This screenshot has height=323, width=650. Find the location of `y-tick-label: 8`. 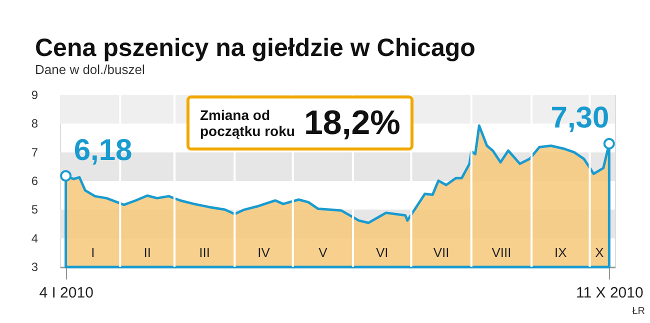

y-tick-label: 8 is located at coordinates (34, 123).